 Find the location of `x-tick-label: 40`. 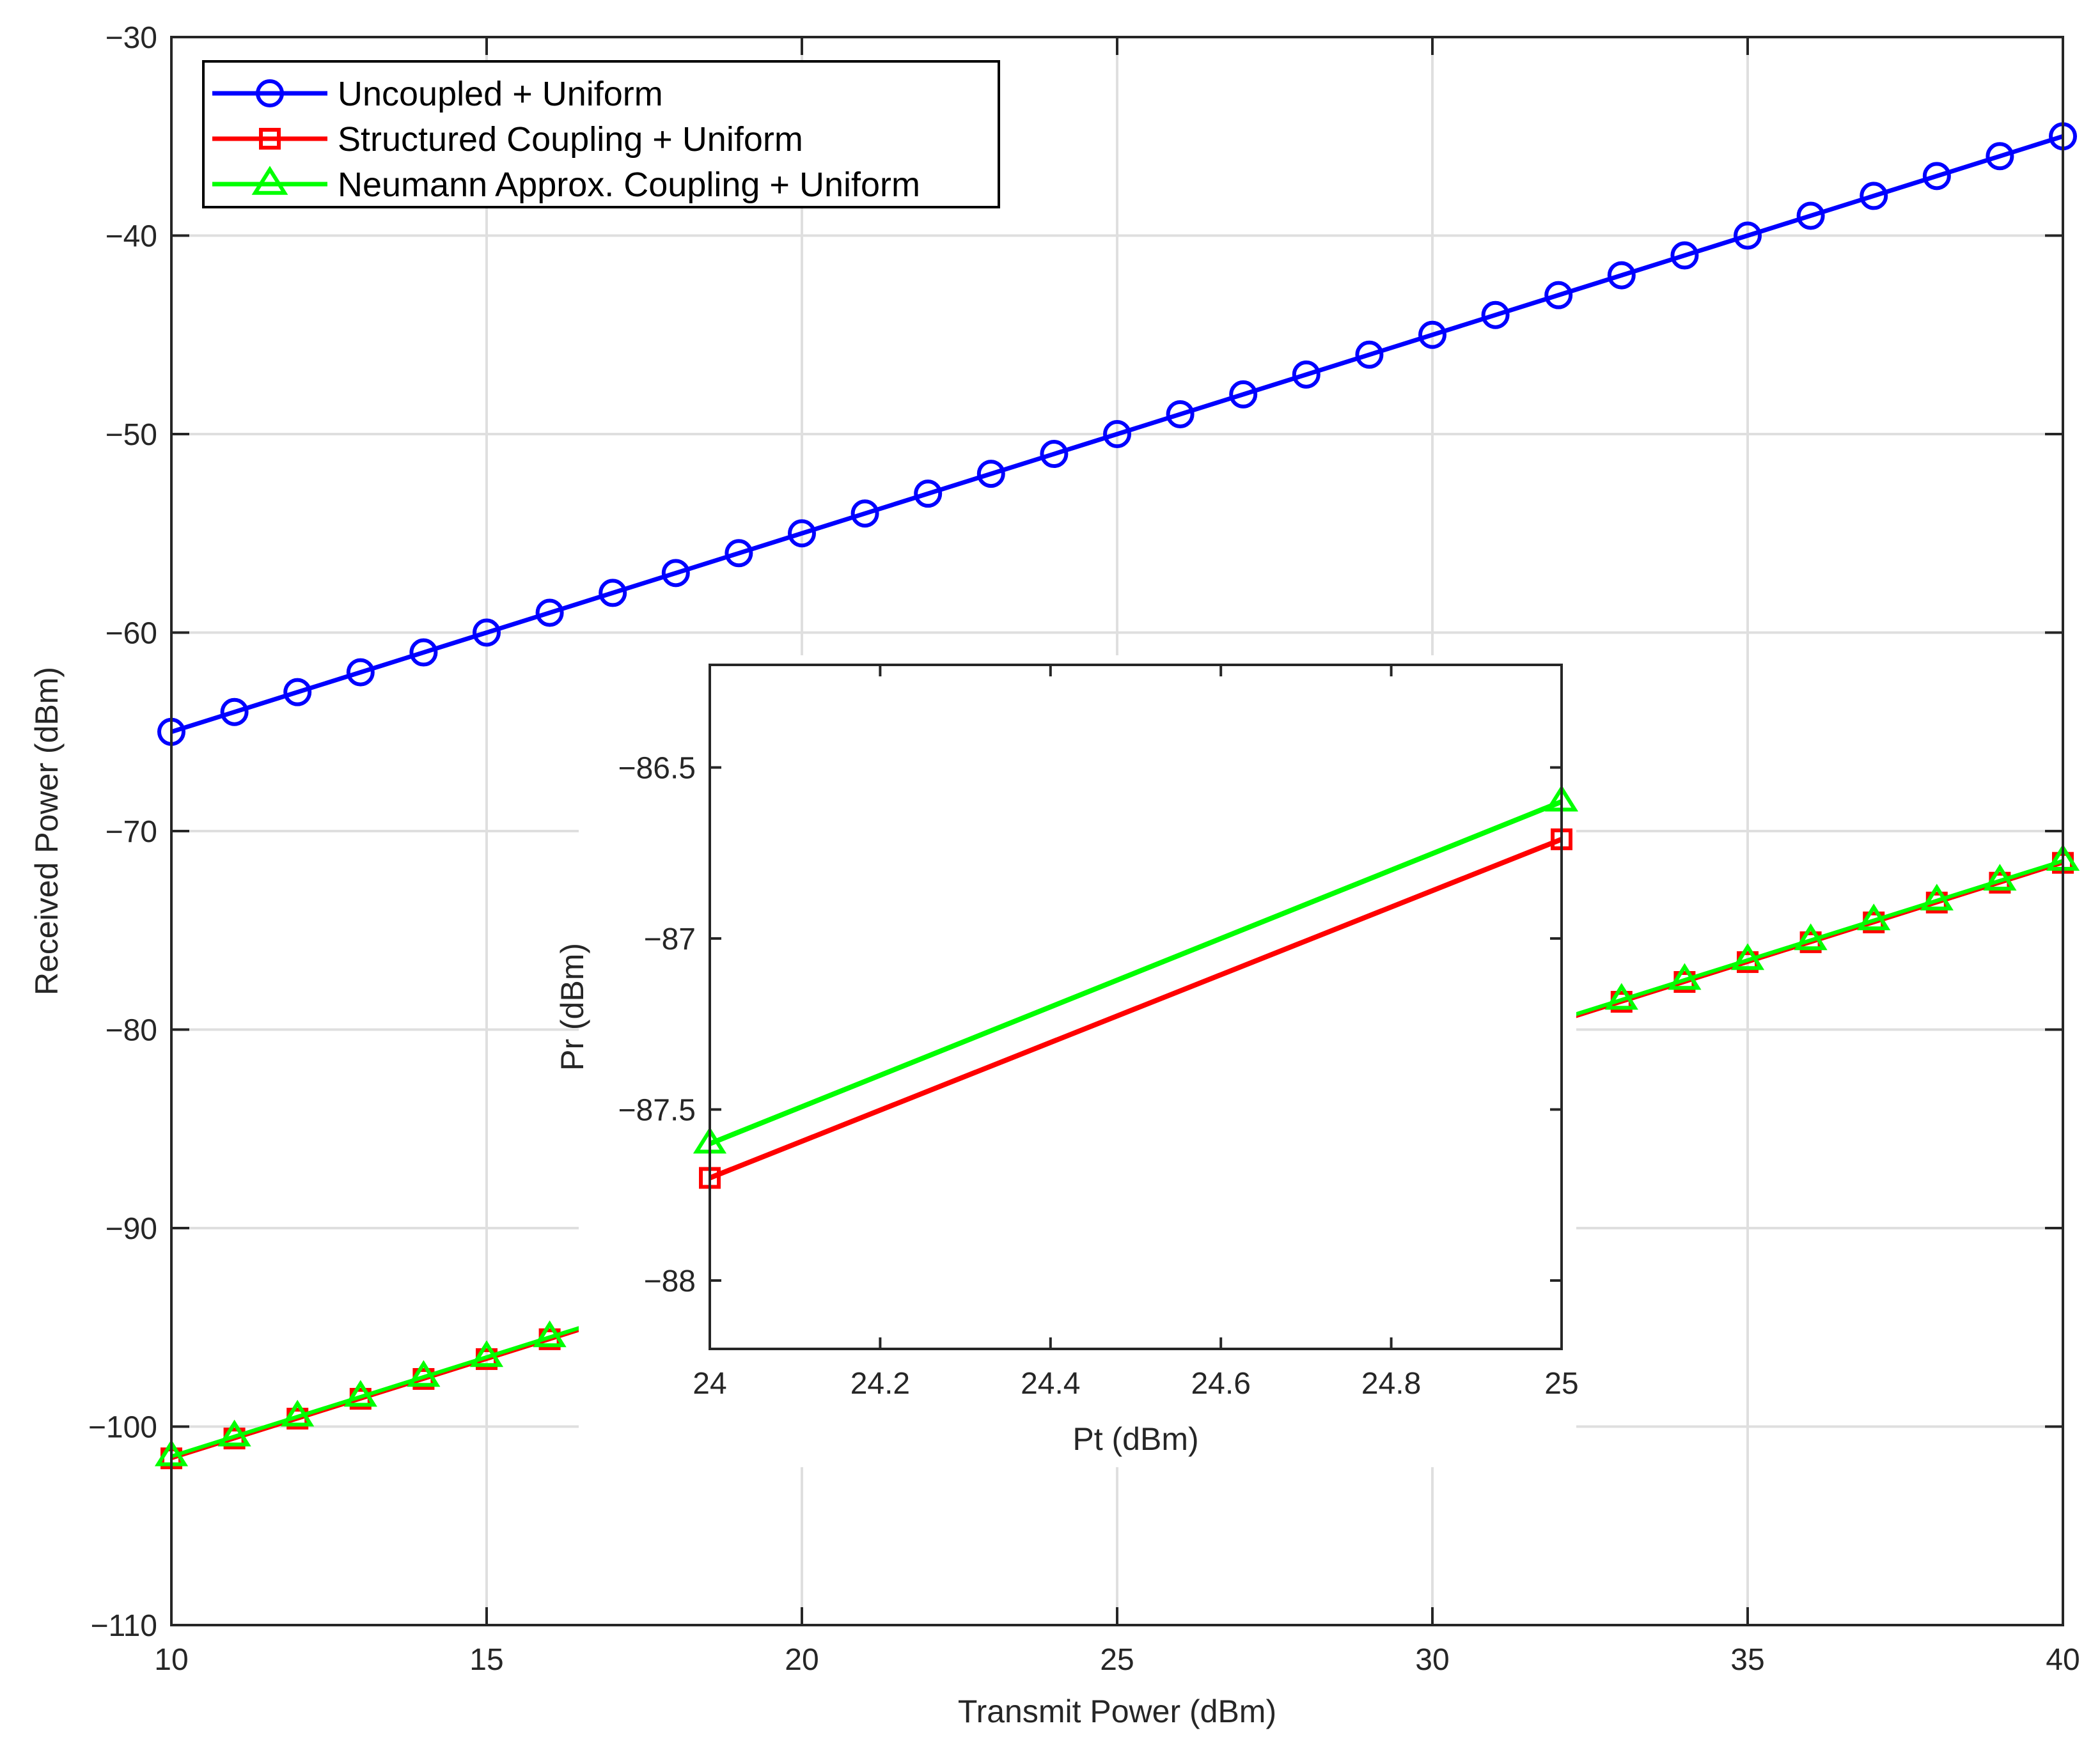

x-tick-label: 40 is located at coordinates (2063, 1660).